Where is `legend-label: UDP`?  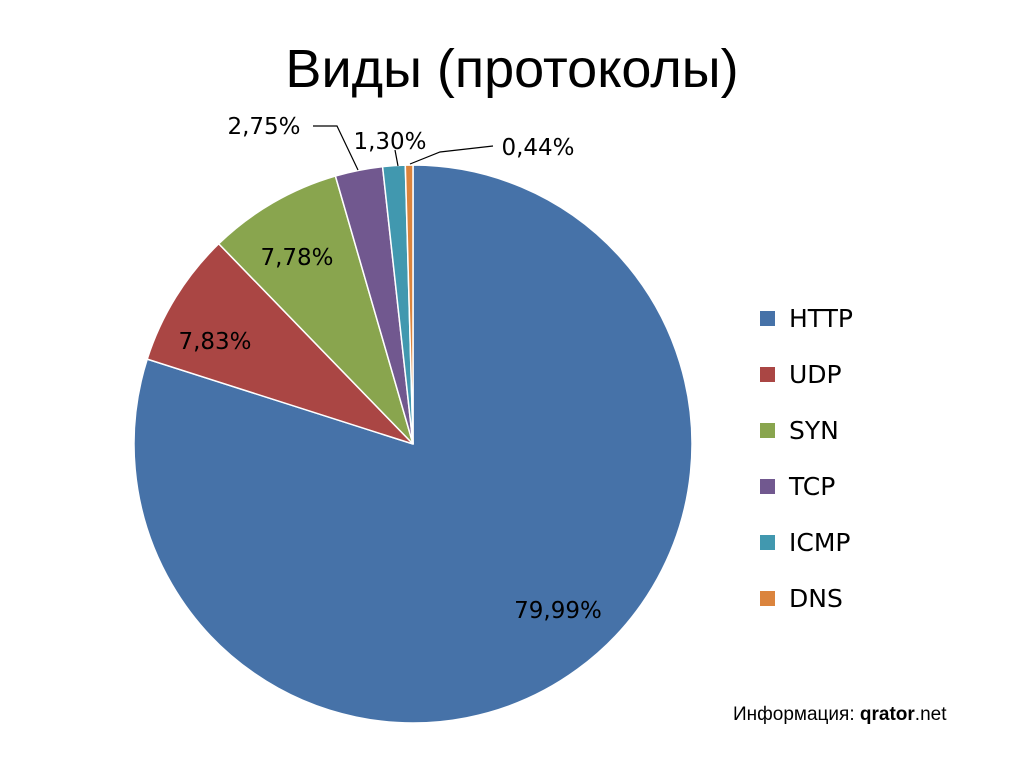
legend-label: UDP is located at coordinates (815, 374).